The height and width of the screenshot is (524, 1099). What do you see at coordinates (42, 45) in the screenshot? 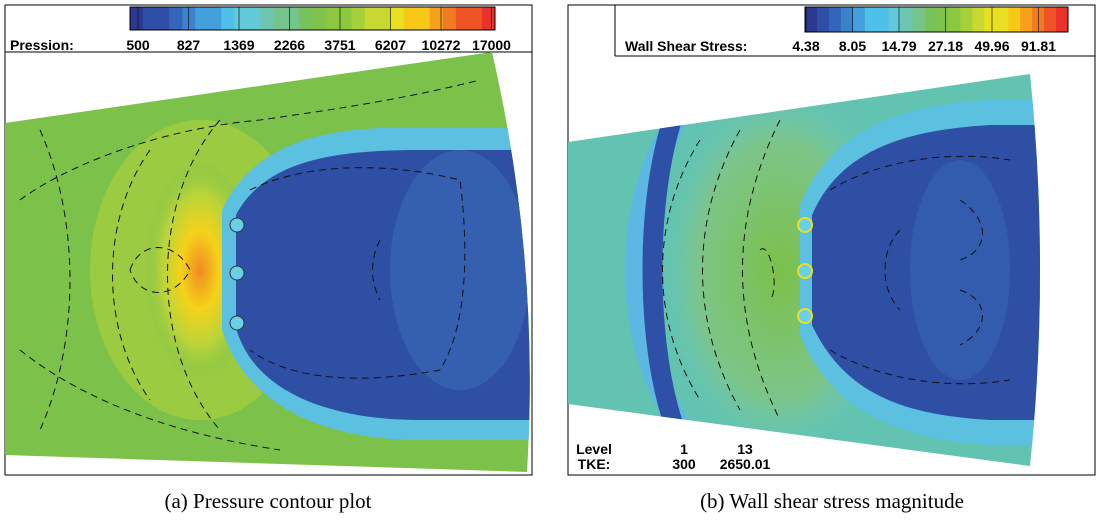
I see `legend-title: Pression:` at bounding box center [42, 45].